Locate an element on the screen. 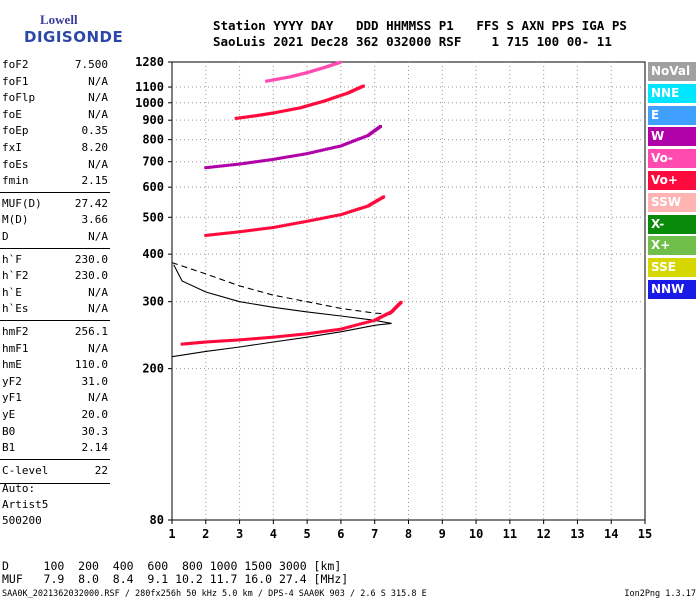 Image resolution: width=700 pixels, height=600 pixels. param-row: h`F 230.0 is located at coordinates (55, 261).